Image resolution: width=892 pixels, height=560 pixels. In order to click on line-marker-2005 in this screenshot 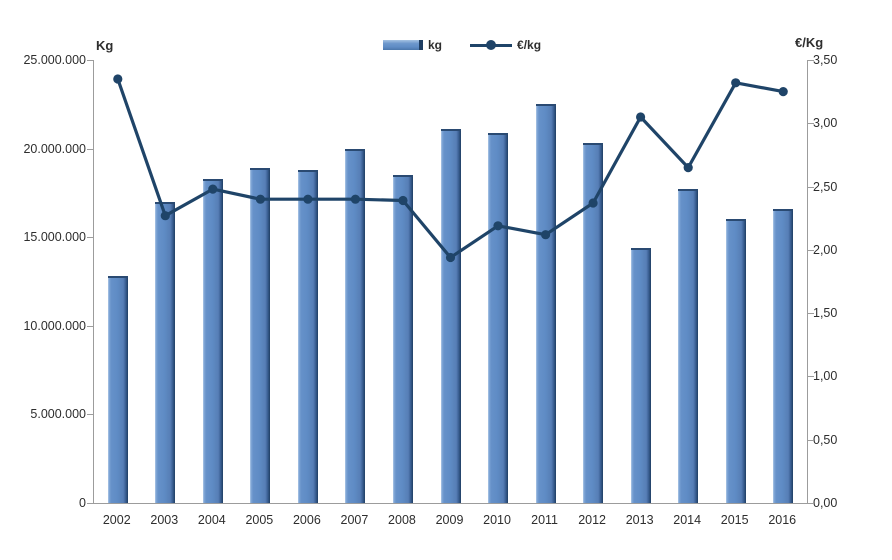, I will do `click(260, 199)`.